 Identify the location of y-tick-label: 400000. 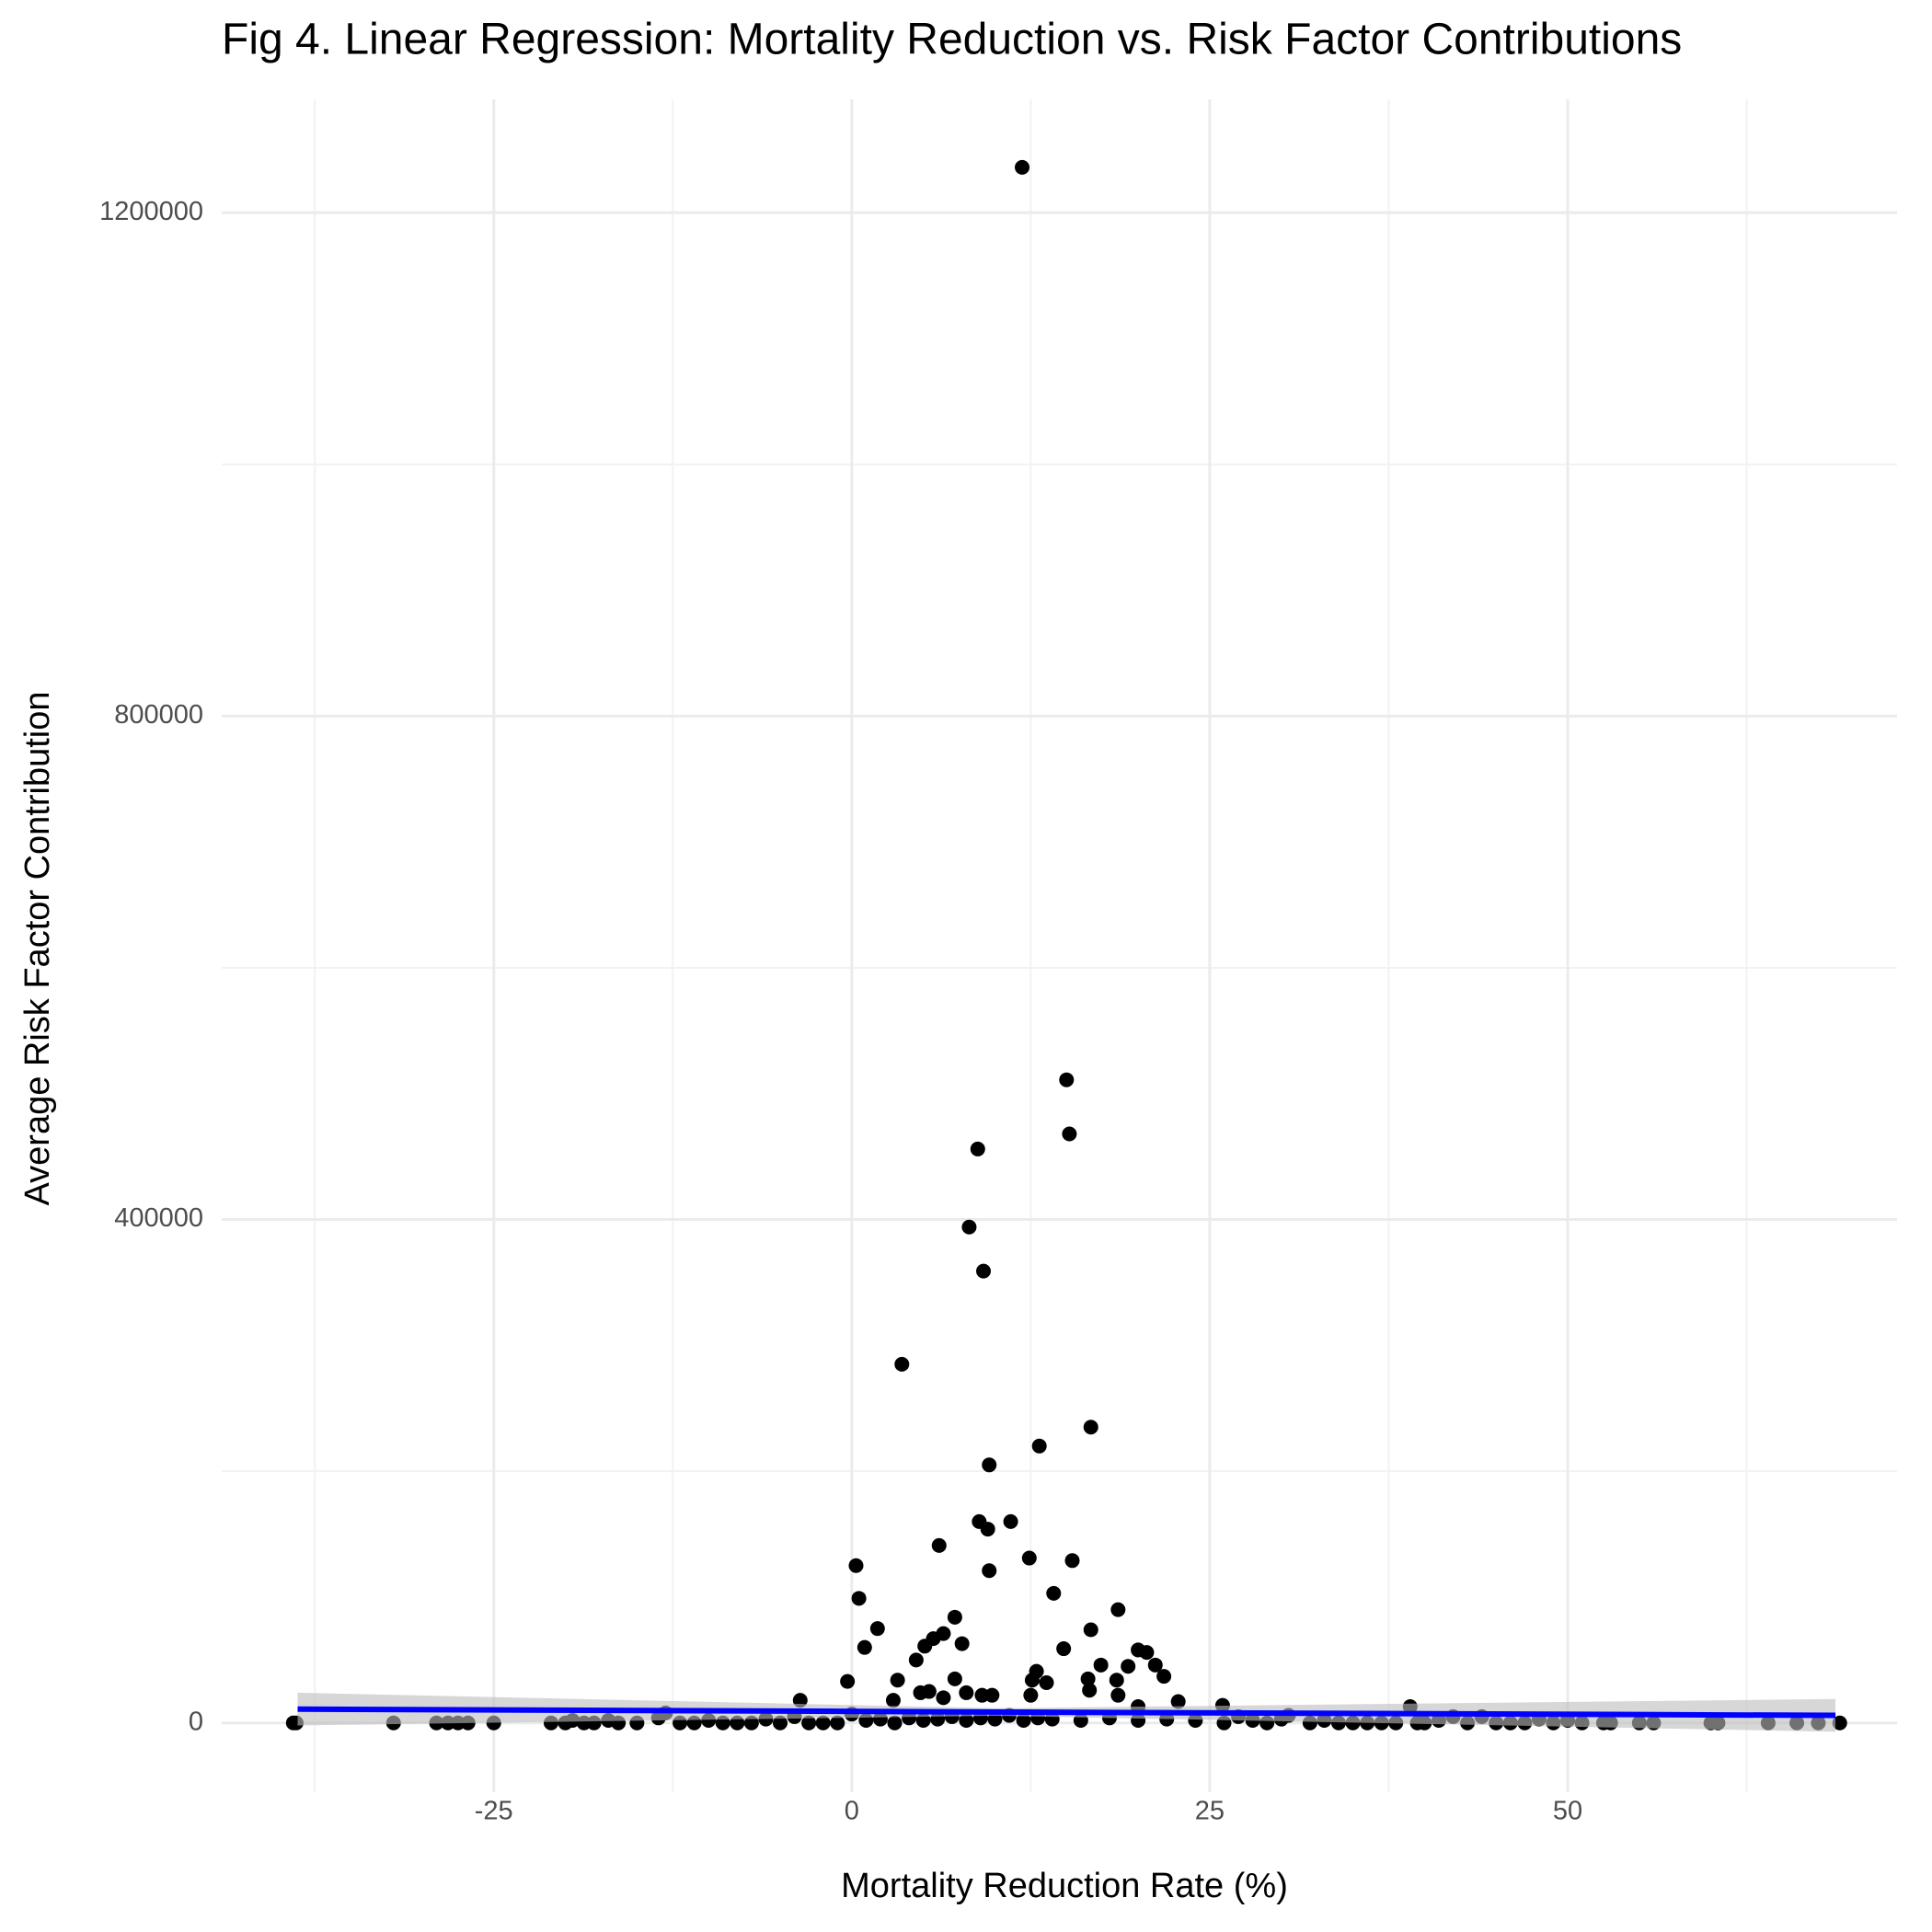
(158, 1218).